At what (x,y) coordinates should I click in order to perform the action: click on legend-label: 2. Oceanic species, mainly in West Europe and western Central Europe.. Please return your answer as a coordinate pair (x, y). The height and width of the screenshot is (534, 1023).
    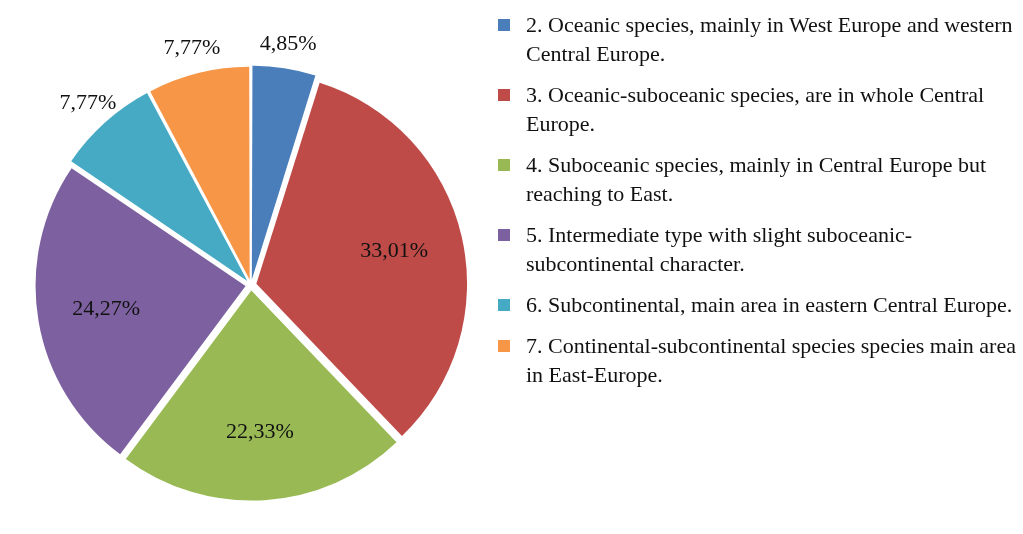
    Looking at the image, I should click on (769, 39).